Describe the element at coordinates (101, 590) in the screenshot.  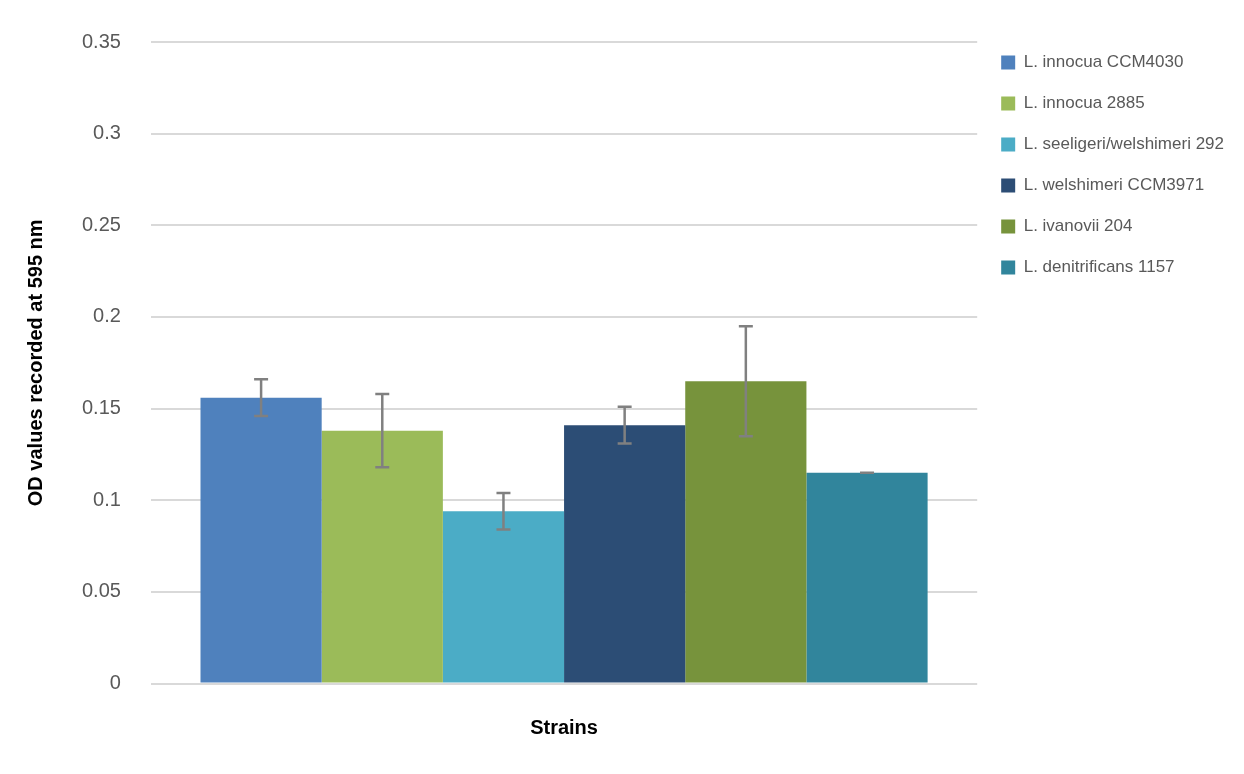
I see `y-tick-label: 0.05` at that location.